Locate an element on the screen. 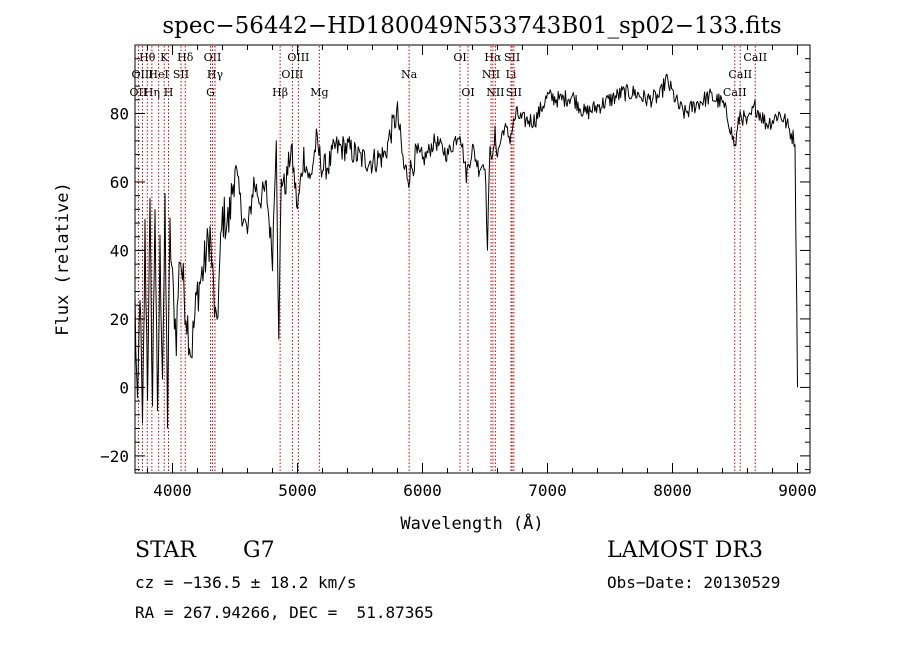  y-axis-label: Flux (relative) is located at coordinates (63, 259).